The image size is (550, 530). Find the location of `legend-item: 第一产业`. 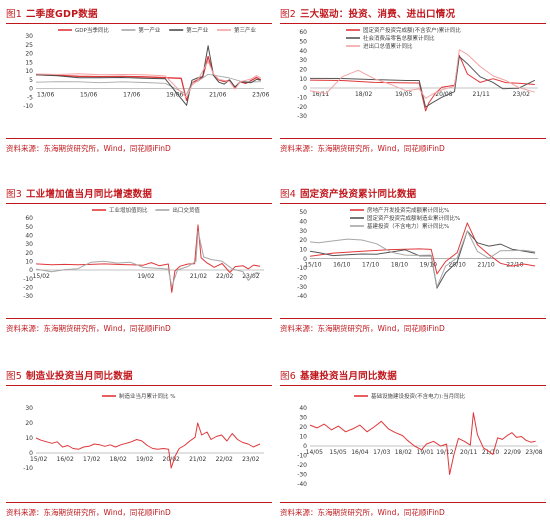

legend-item: 第一产业 is located at coordinates (141, 30).